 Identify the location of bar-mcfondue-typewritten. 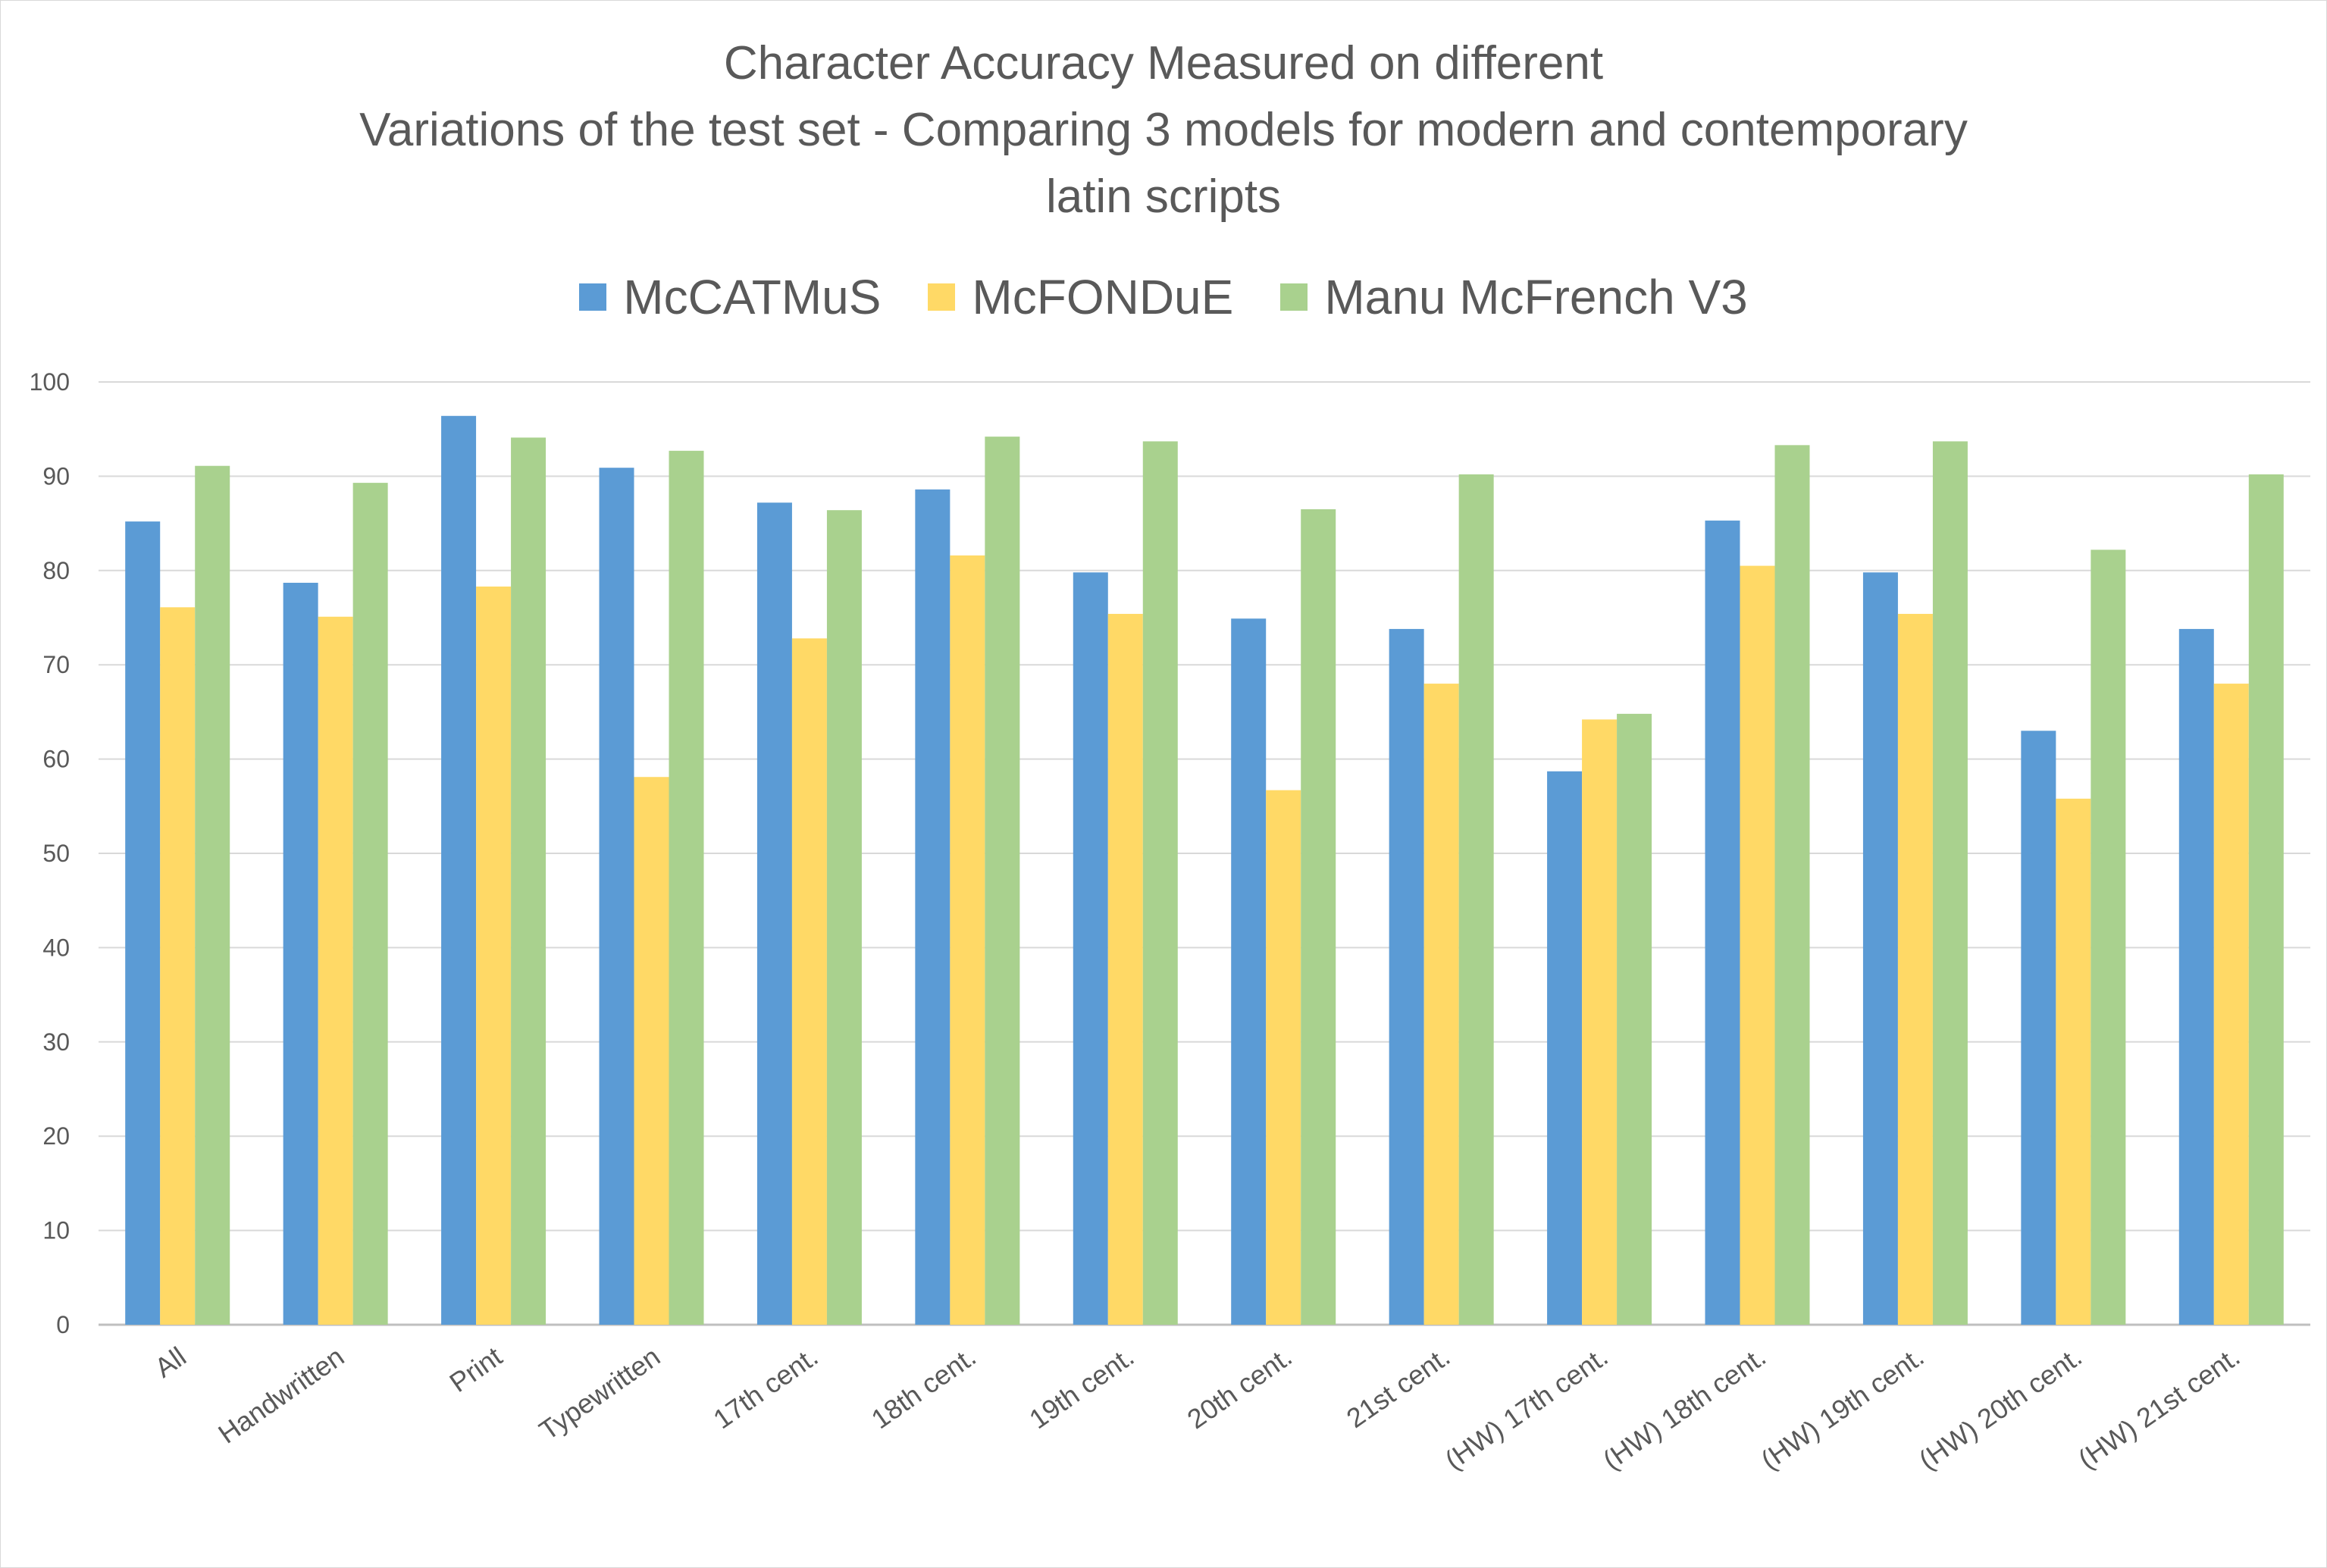
(652, 1051).